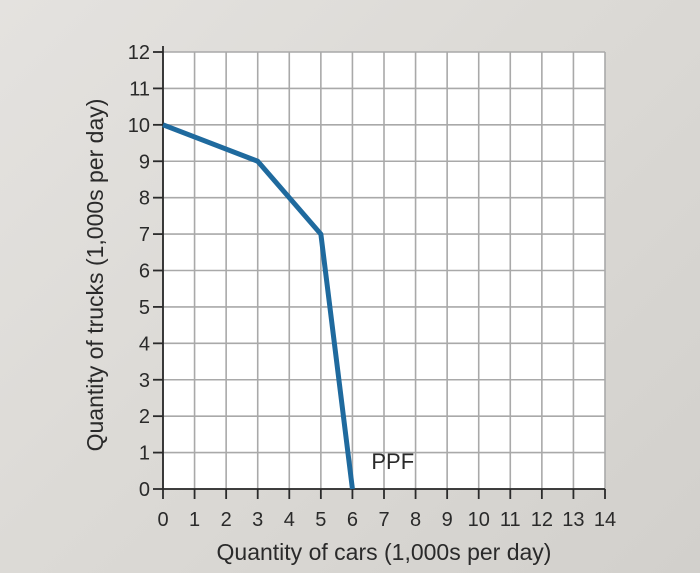 The height and width of the screenshot is (573, 700). Describe the element at coordinates (510, 520) in the screenshot. I see `x-tick-label: 11` at that location.